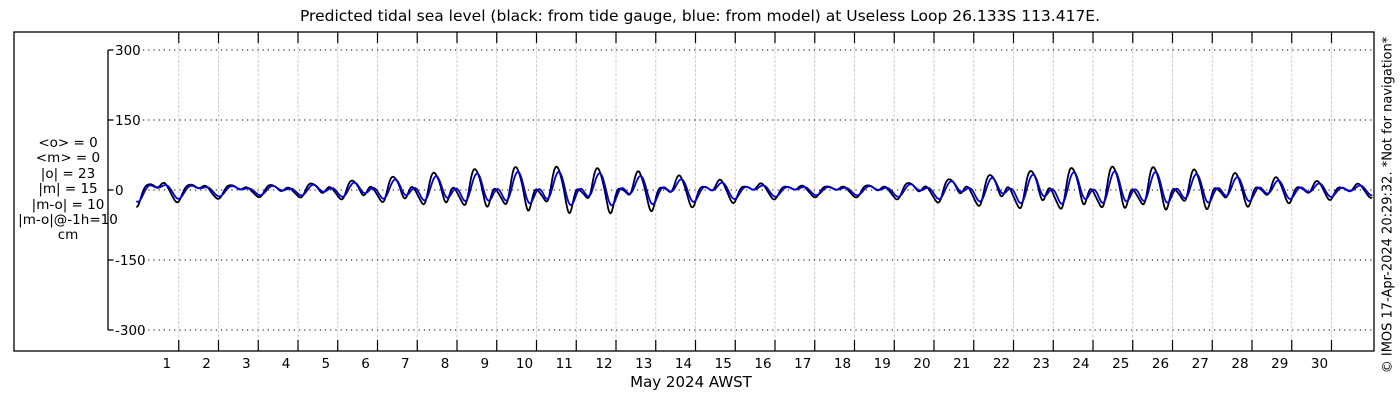 This screenshot has height=400, width=1400. What do you see at coordinates (484, 364) in the screenshot?
I see `day-label: 9` at bounding box center [484, 364].